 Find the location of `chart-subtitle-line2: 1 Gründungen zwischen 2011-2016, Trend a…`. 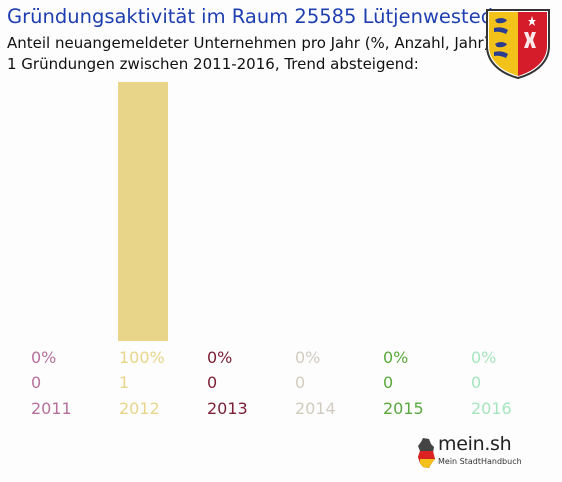

chart-subtitle-line2: 1 Gründungen zwischen 2011-2016, Trend a… is located at coordinates (213, 64).